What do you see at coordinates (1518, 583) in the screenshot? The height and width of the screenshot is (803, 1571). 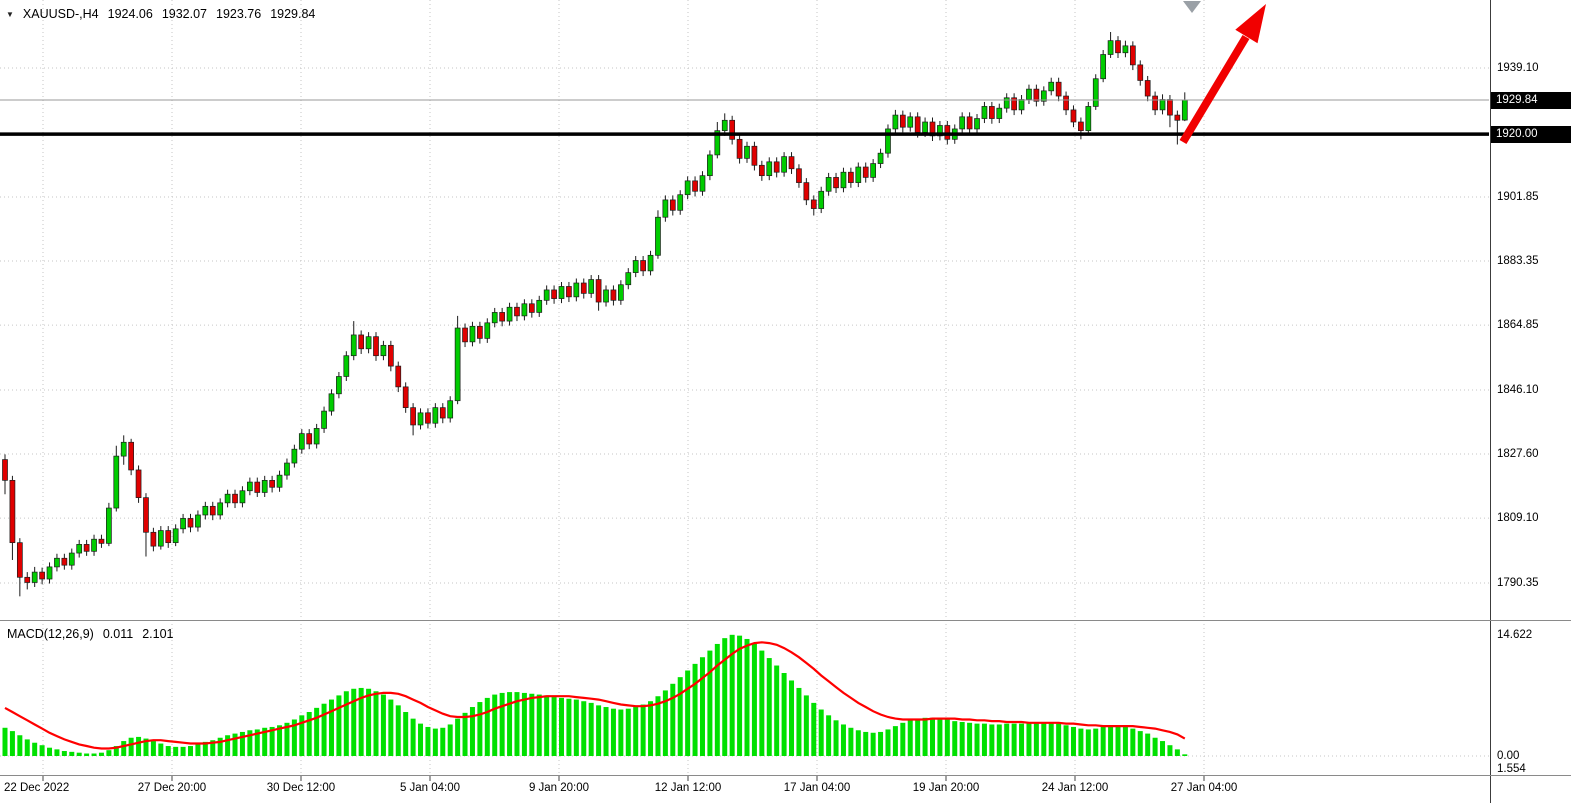 I see `price-axis-label: 1790.35` at bounding box center [1518, 583].